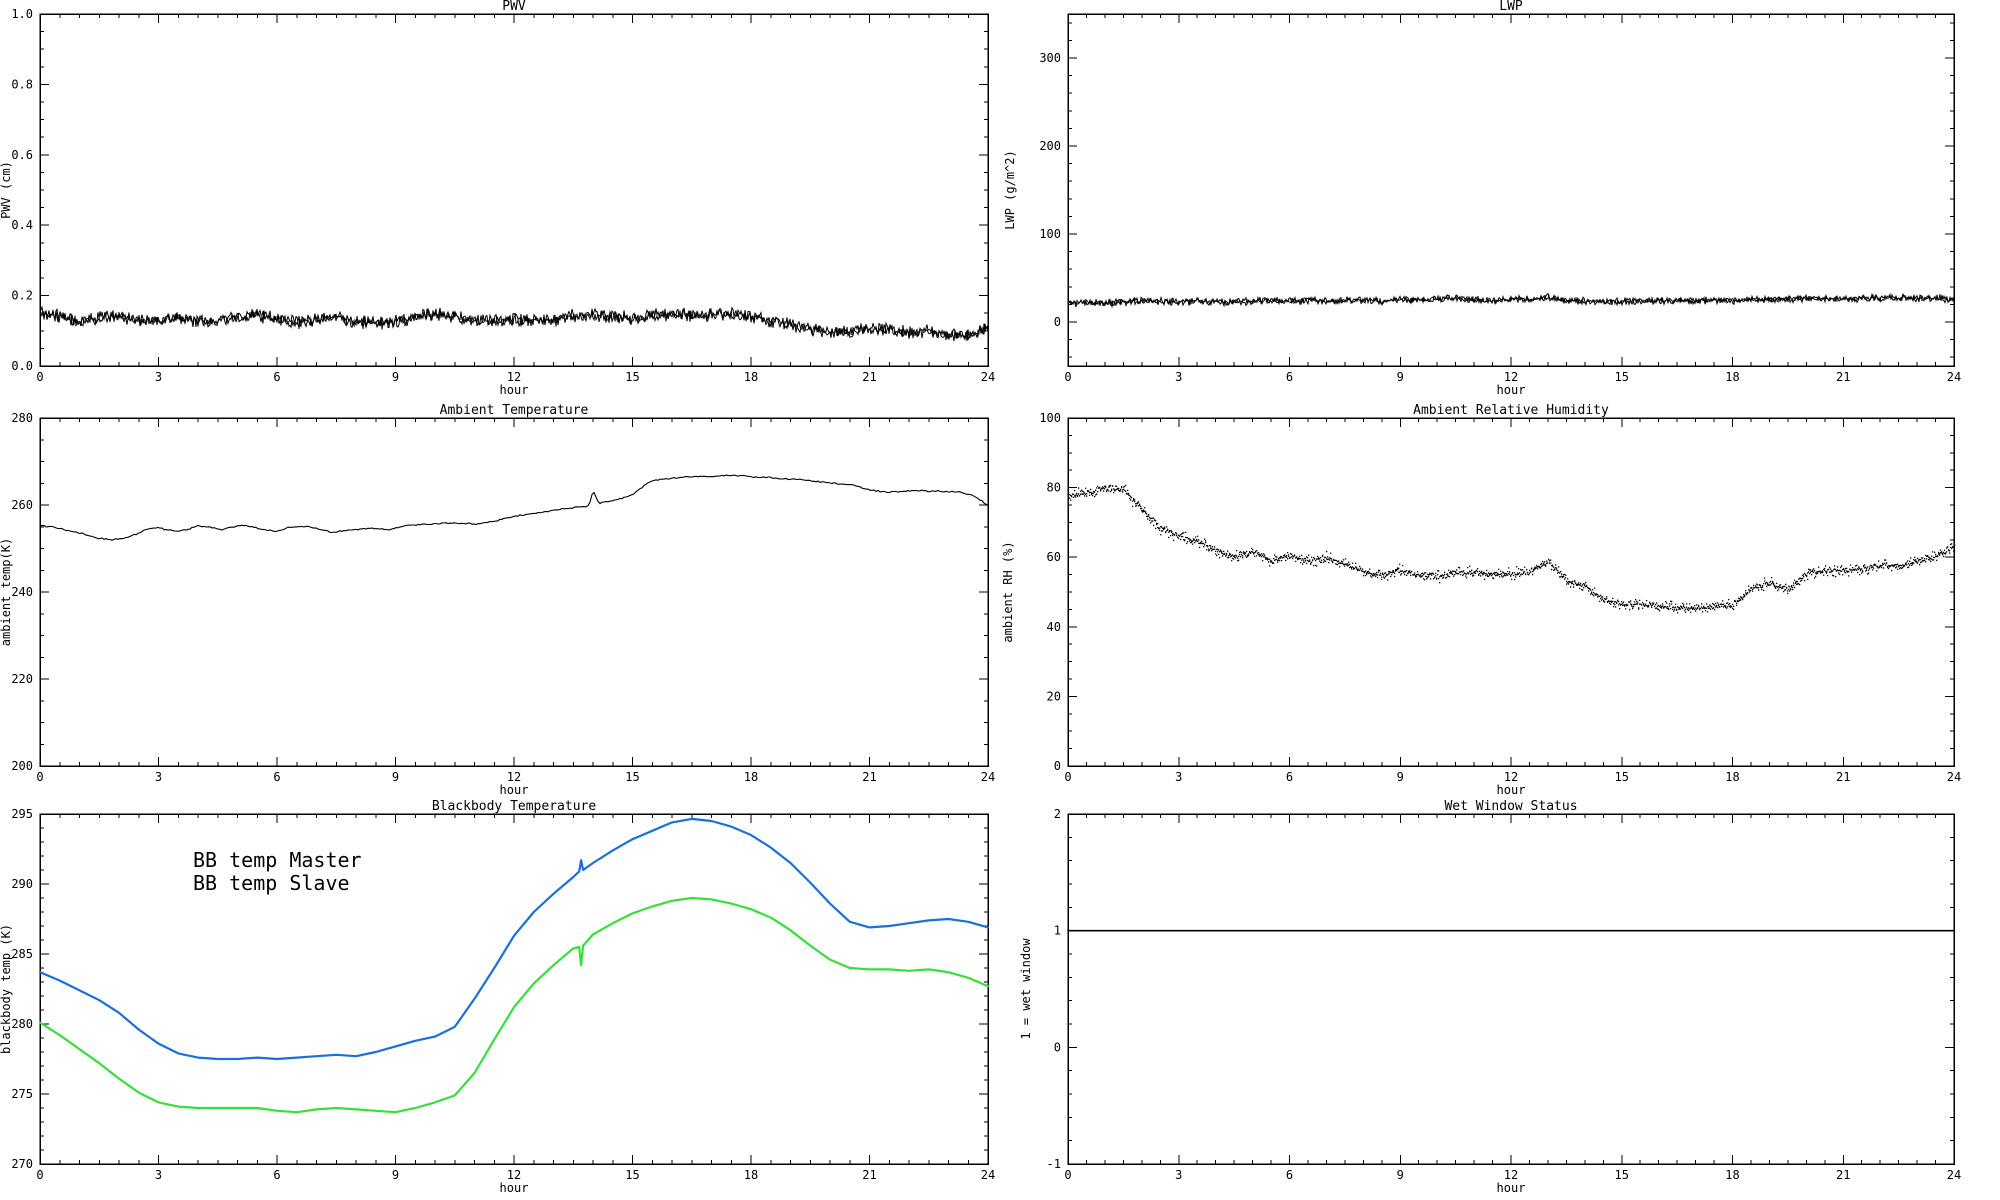 Image resolution: width=2000 pixels, height=1200 pixels. What do you see at coordinates (22, 814) in the screenshot?
I see `y-tick-label: 295` at bounding box center [22, 814].